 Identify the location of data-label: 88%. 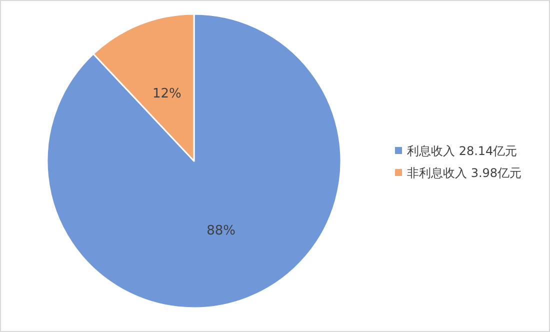
(221, 230).